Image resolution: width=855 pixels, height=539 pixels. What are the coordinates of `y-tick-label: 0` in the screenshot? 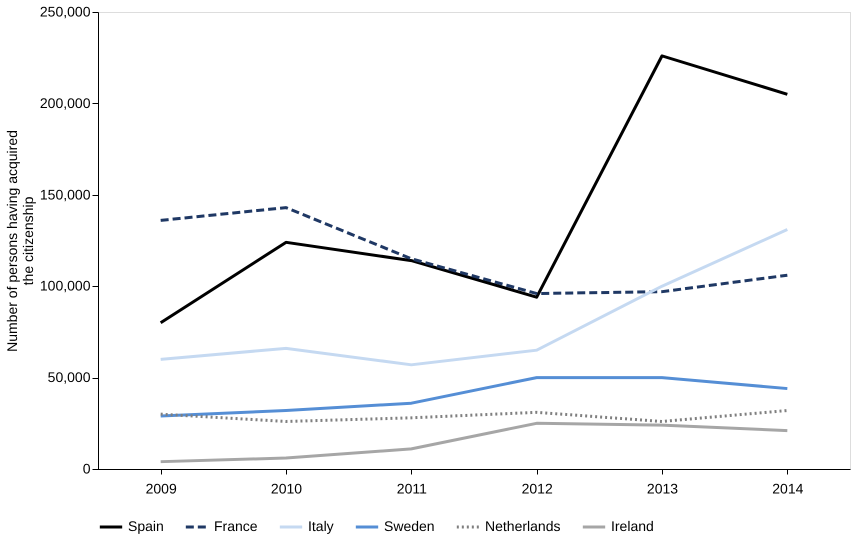 It's located at (86, 468).